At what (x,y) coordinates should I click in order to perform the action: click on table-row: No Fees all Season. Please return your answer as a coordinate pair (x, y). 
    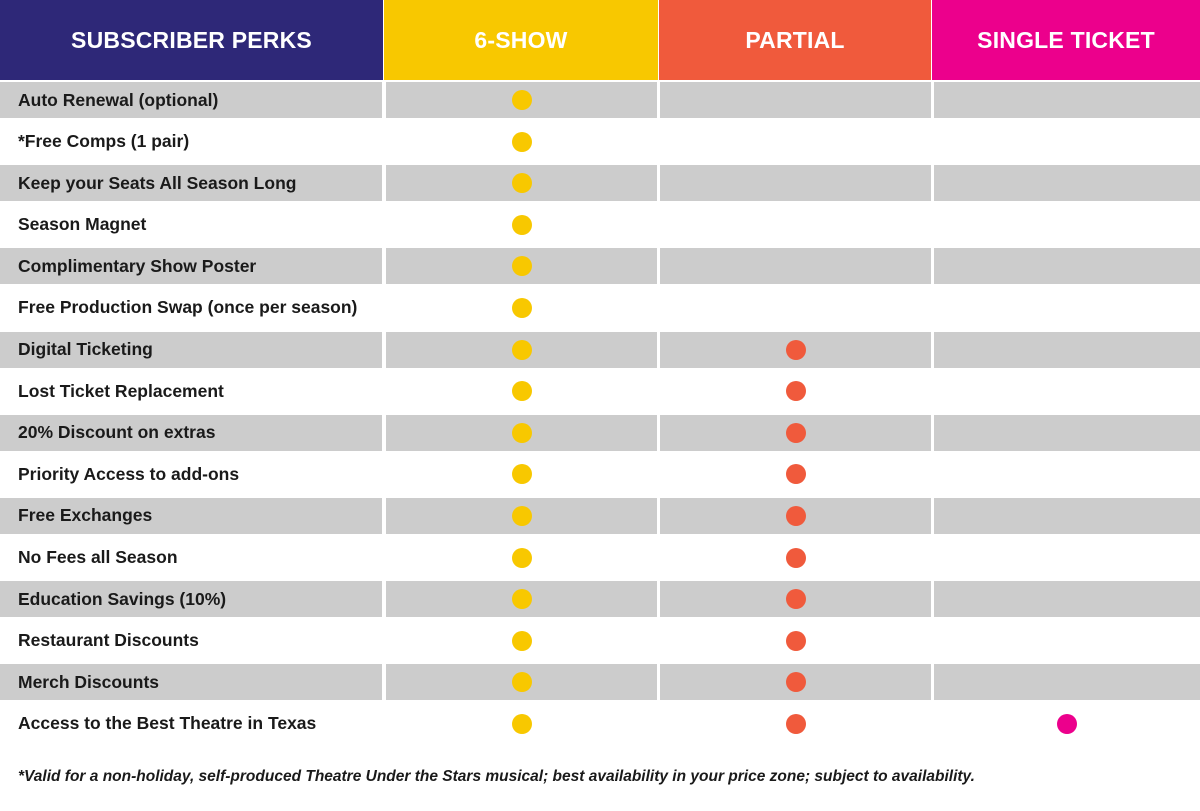
    Looking at the image, I should click on (600, 558).